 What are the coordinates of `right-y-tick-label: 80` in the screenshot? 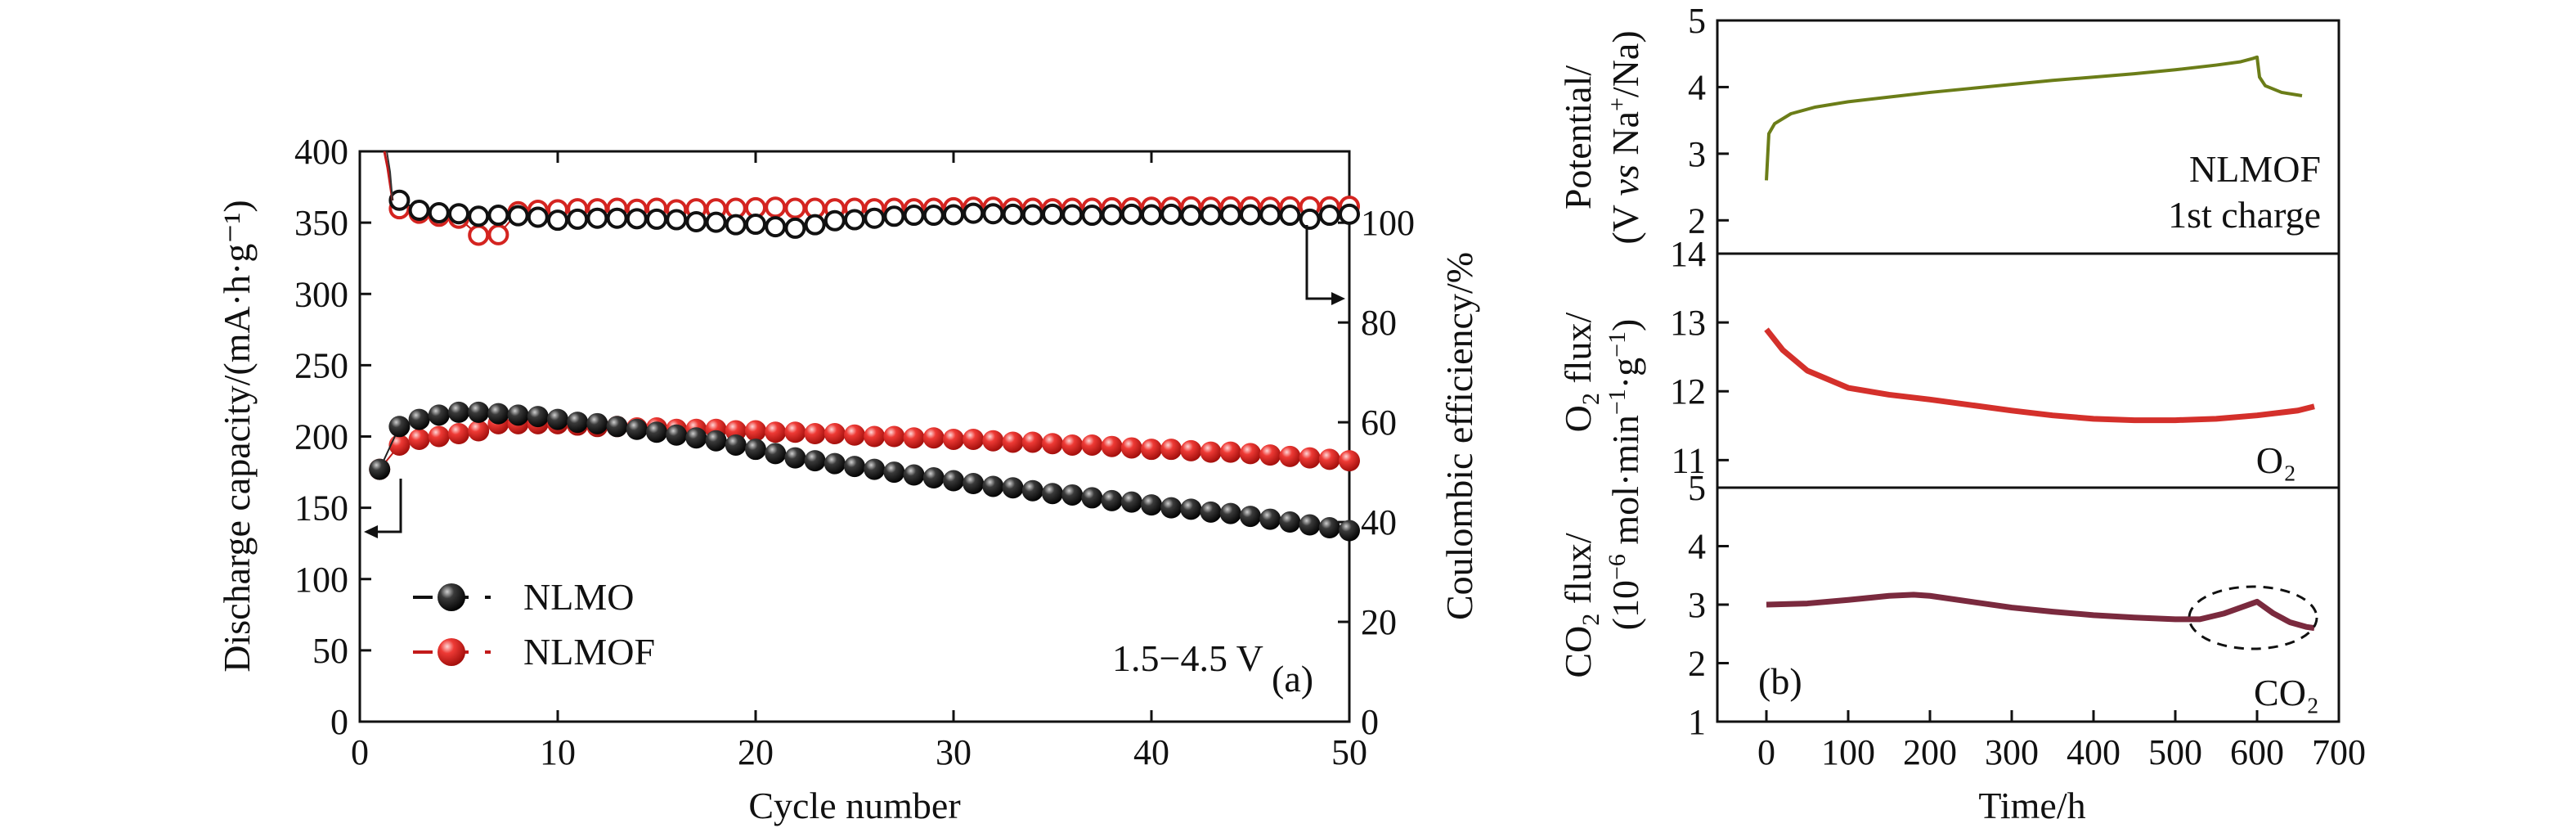 It's located at (1379, 323).